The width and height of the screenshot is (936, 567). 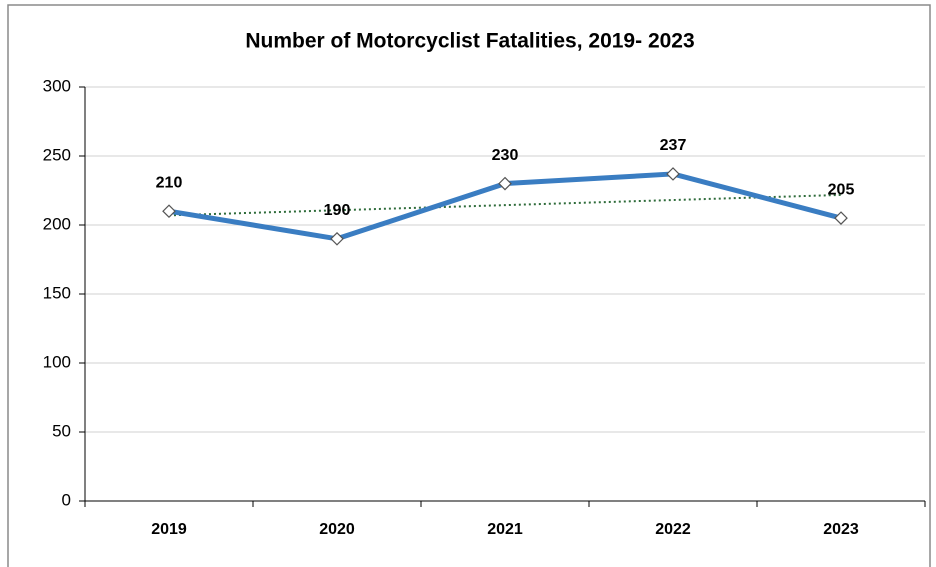 I want to click on data-label: 230, so click(x=505, y=155).